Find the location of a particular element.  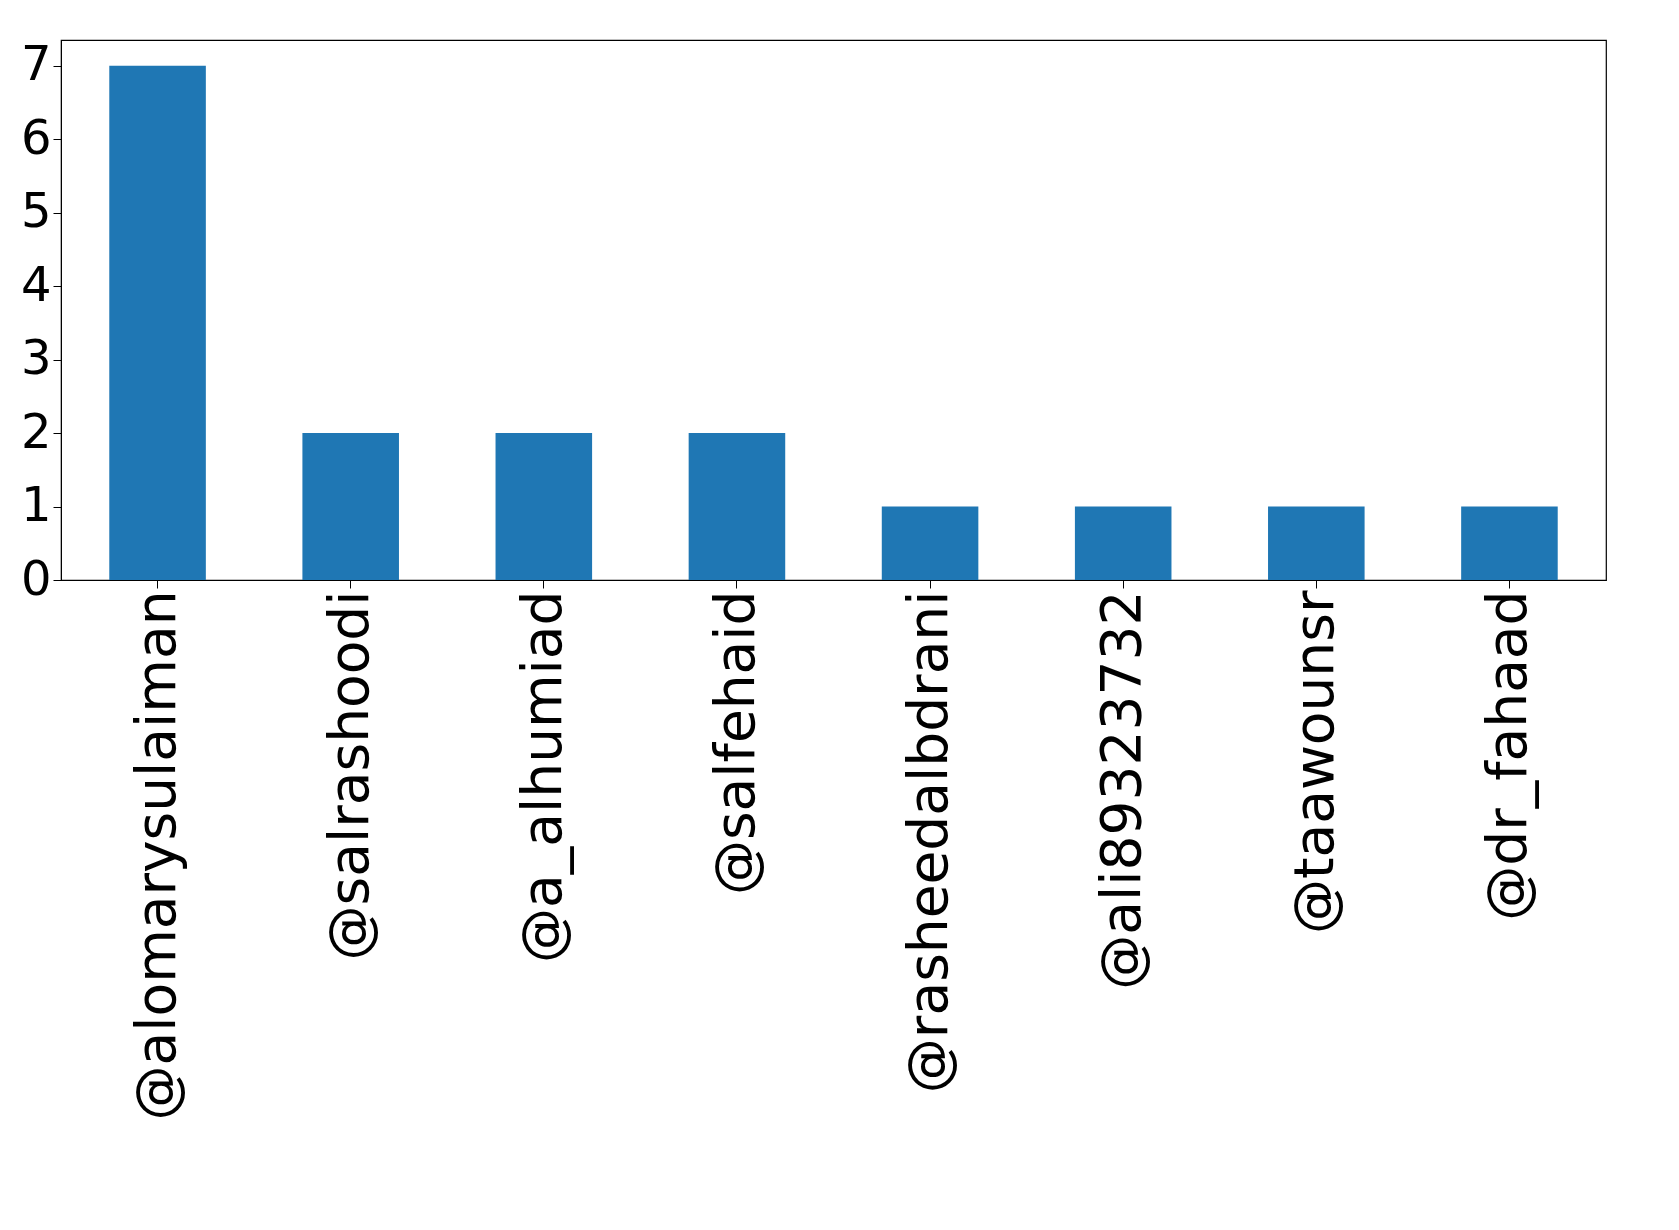

x-tick-label: @ali89323732 is located at coordinates (1121, 790).